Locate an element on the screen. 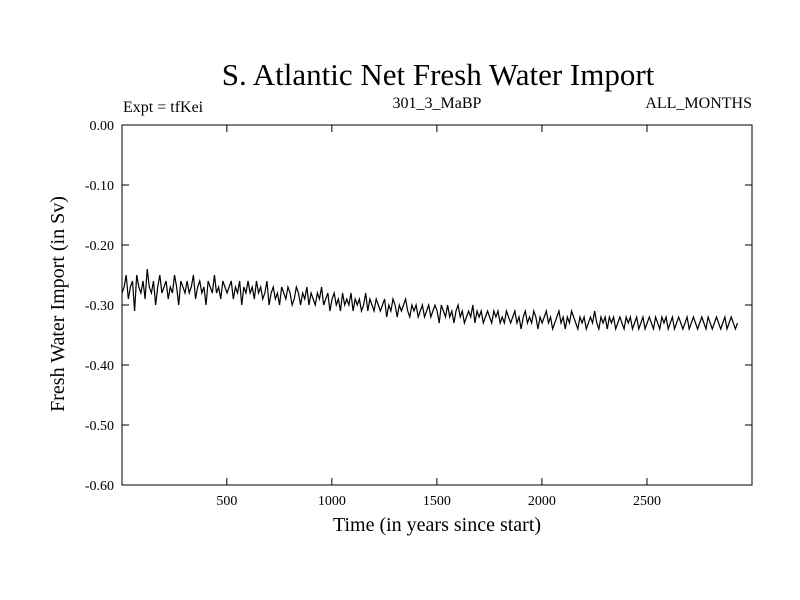 The image size is (800, 600). y-tick-label: -0.40 is located at coordinates (99, 366).